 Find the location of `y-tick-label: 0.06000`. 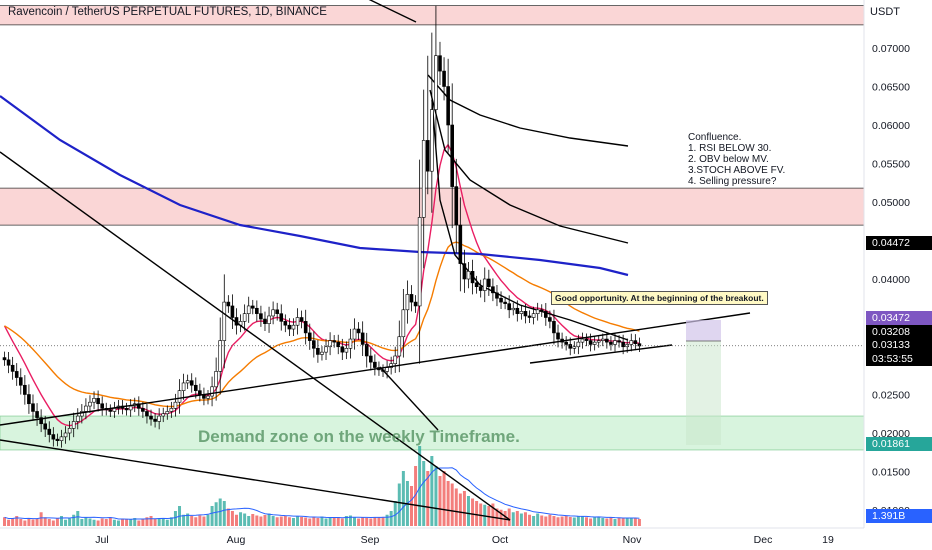

y-tick-label: 0.06000 is located at coordinates (891, 126).